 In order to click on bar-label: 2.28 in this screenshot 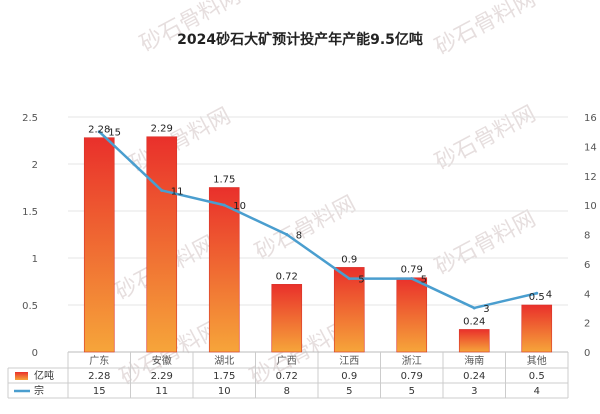, I will do `click(99, 130)`.